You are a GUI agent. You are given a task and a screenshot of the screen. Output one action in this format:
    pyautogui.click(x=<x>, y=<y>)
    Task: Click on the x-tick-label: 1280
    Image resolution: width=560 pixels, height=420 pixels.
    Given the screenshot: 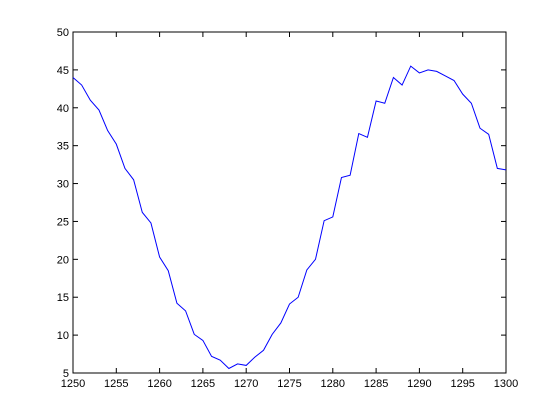 What is the action you would take?
    pyautogui.click(x=333, y=384)
    